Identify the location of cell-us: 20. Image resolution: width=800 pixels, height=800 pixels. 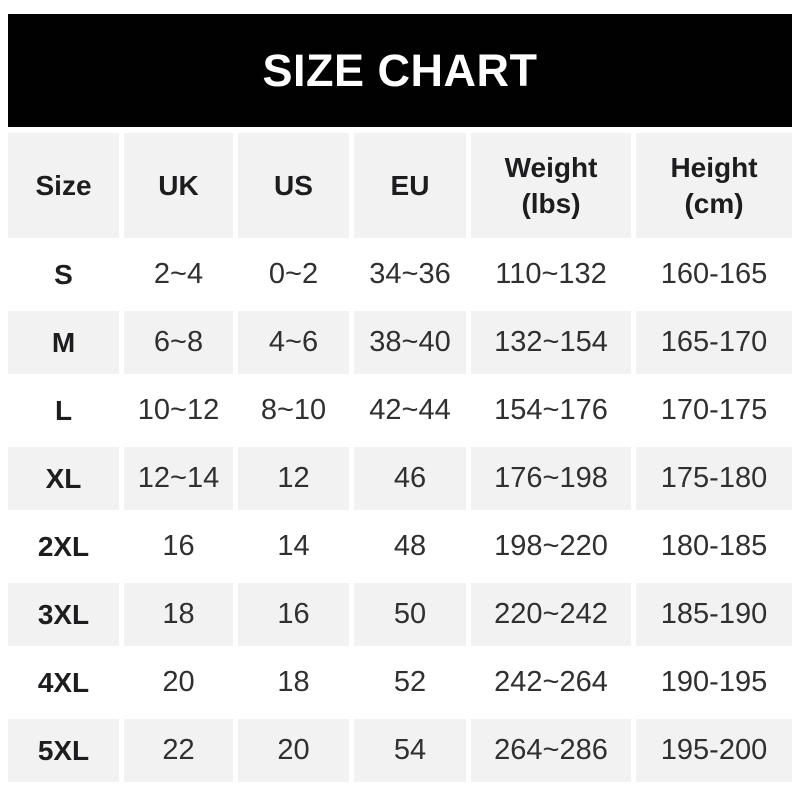
(293, 750).